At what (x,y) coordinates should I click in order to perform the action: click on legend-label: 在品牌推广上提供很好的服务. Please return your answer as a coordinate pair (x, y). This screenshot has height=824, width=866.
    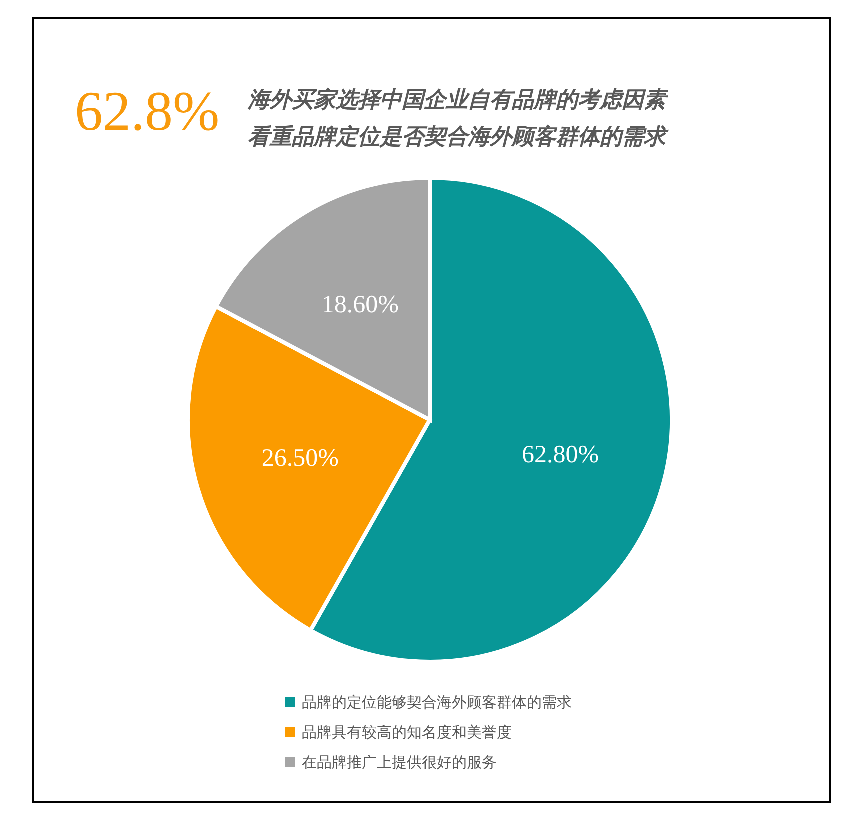
    Looking at the image, I should click on (399, 763).